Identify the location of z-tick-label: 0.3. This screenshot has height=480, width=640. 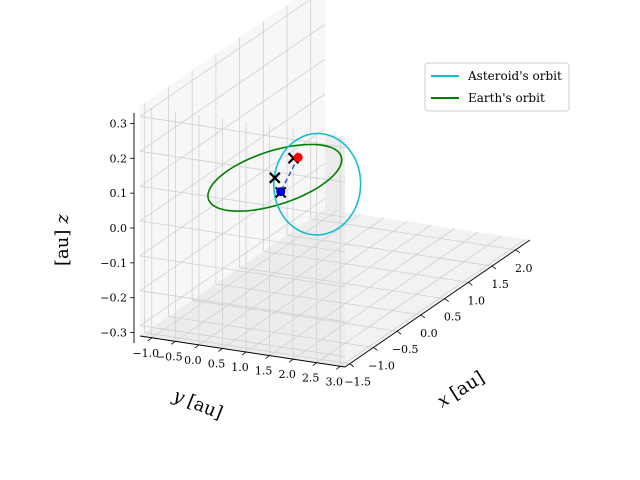
(119, 124).